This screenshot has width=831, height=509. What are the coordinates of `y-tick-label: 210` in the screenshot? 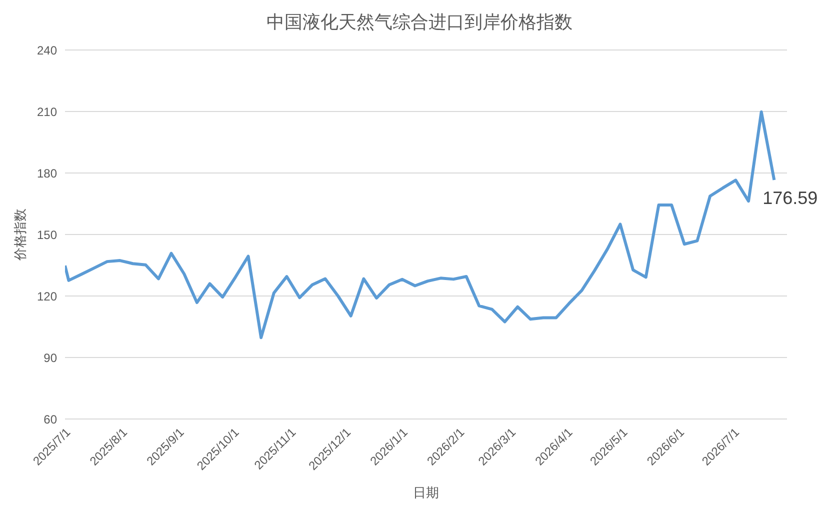 It's located at (47, 111).